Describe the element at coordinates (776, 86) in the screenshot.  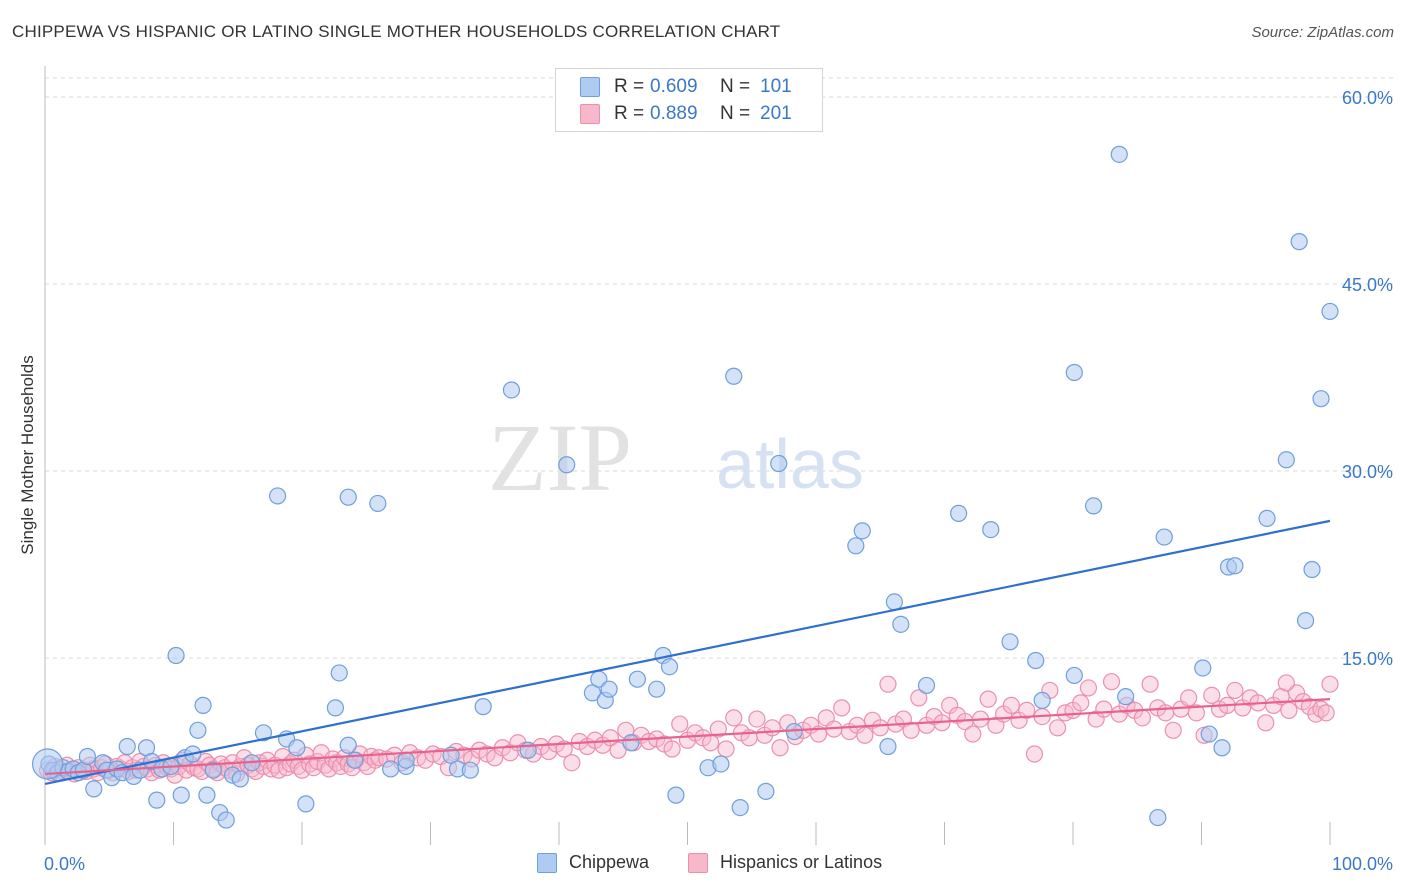
I see `n-value: 101` at that location.